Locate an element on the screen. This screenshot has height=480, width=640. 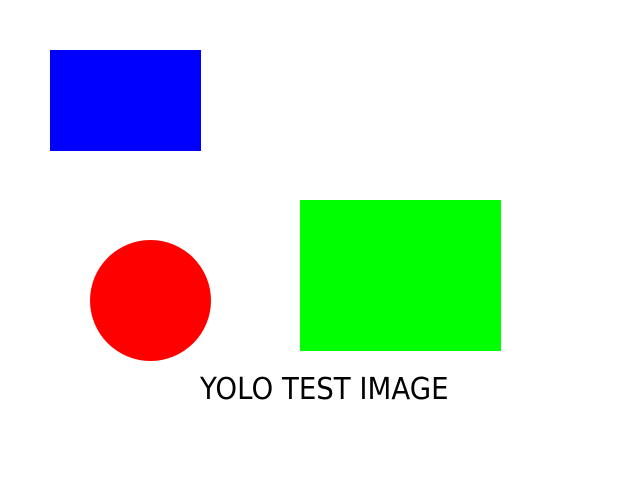
image-caption: YOLO TEST IMAGE is located at coordinates (324, 389).